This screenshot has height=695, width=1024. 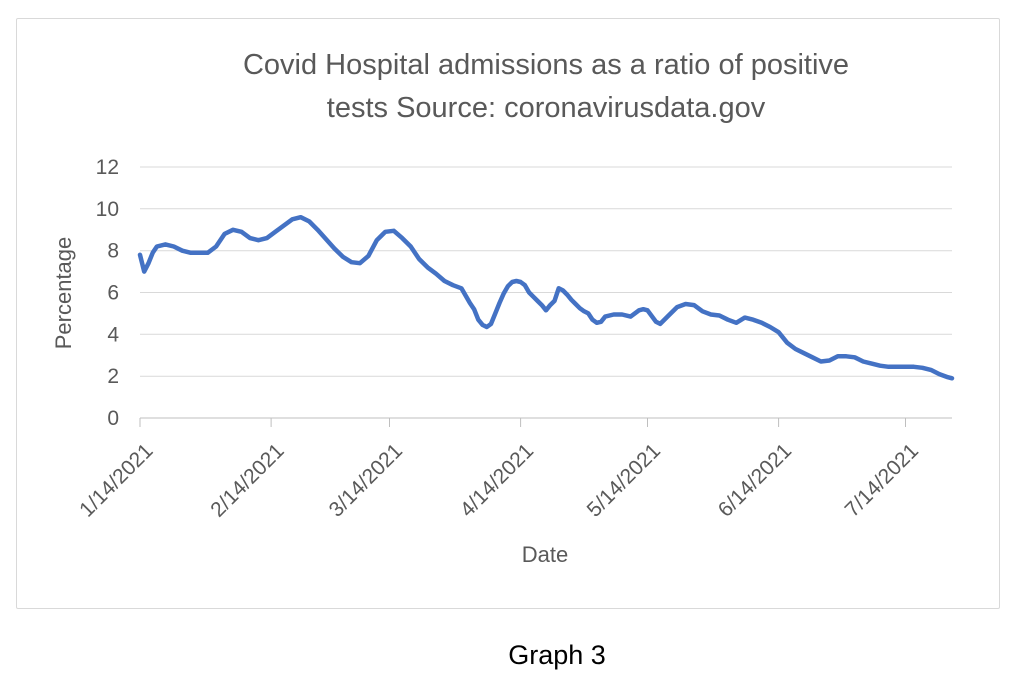 What do you see at coordinates (546, 108) in the screenshot?
I see `chart-title-line-2: tests Source: coronavirusdata.gov` at bounding box center [546, 108].